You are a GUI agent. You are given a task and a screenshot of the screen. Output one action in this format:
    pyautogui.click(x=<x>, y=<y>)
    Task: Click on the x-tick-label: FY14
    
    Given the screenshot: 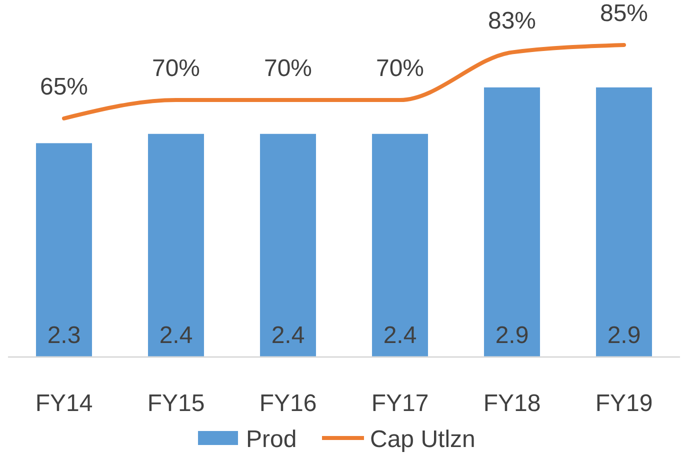 What is the action you would take?
    pyautogui.click(x=64, y=403)
    